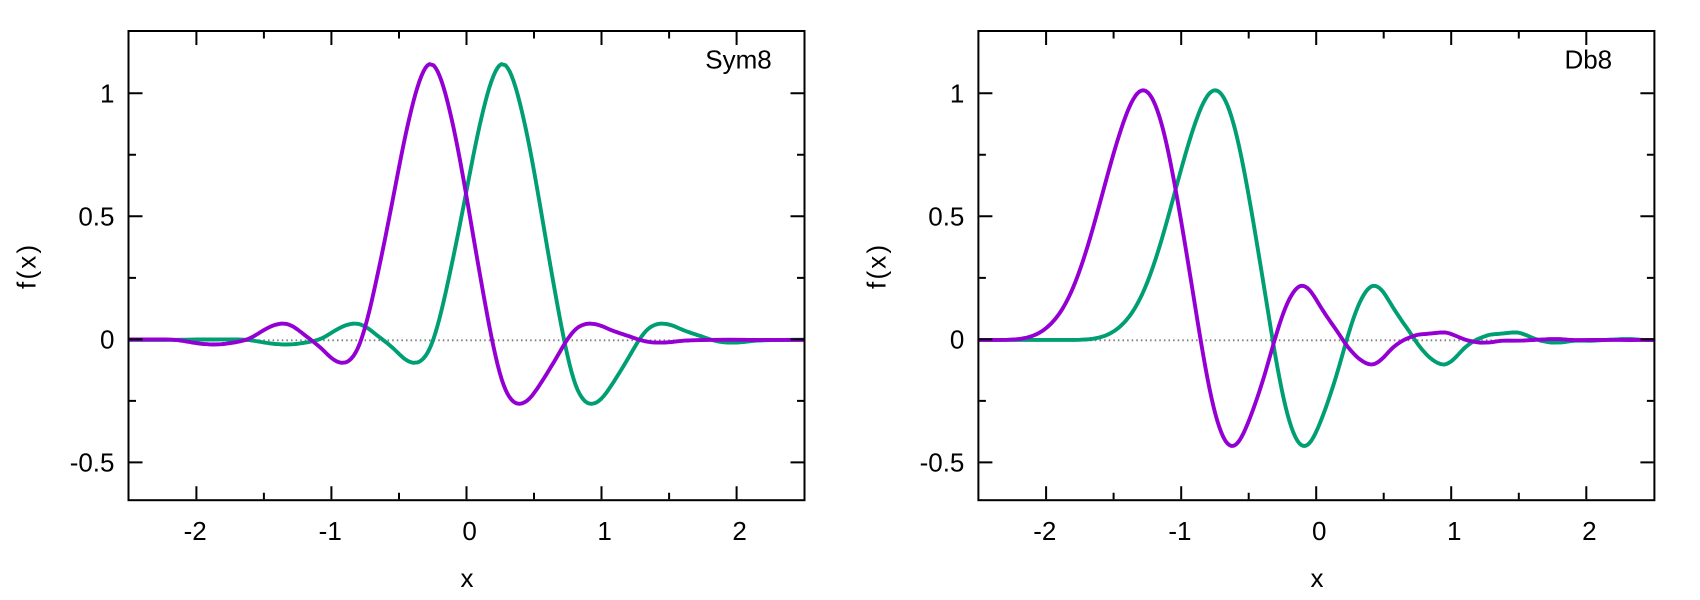  I want to click on svg-text: Db8, so click(1588, 59).